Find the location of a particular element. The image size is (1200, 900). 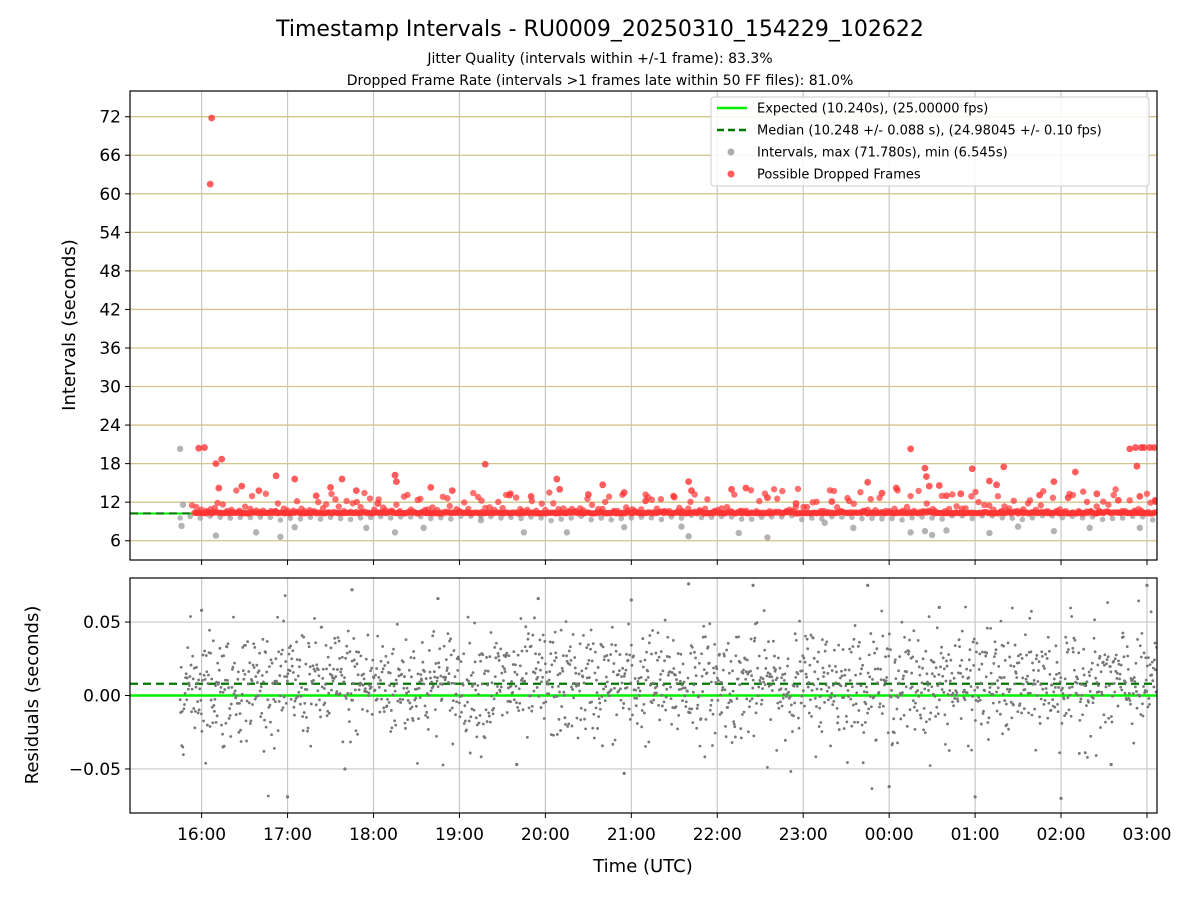

x-tick-label: 02:00 is located at coordinates (1061, 835).